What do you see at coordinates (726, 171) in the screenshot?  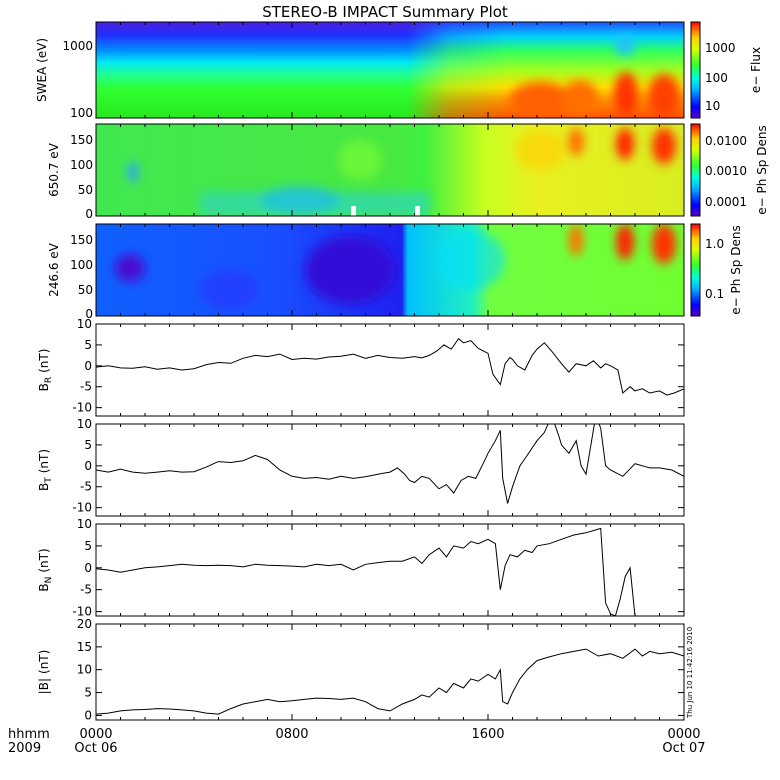 I see `pad-650-cbar-tick-0010: 0.0010` at bounding box center [726, 171].